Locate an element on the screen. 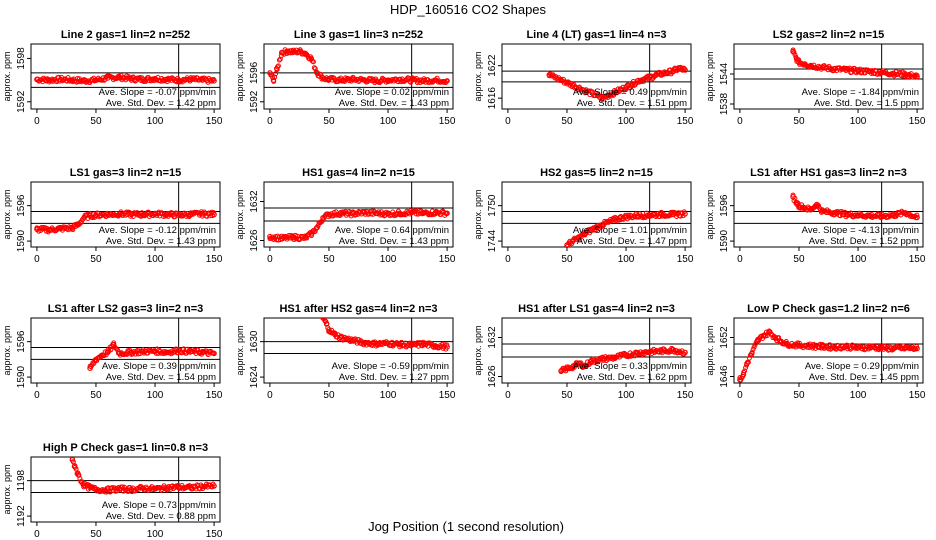 Image resolution: width=936 pixels, height=540 pixels. avg-slope-text: Ave. Slope = 0.29 ppm/min is located at coordinates (862, 366).